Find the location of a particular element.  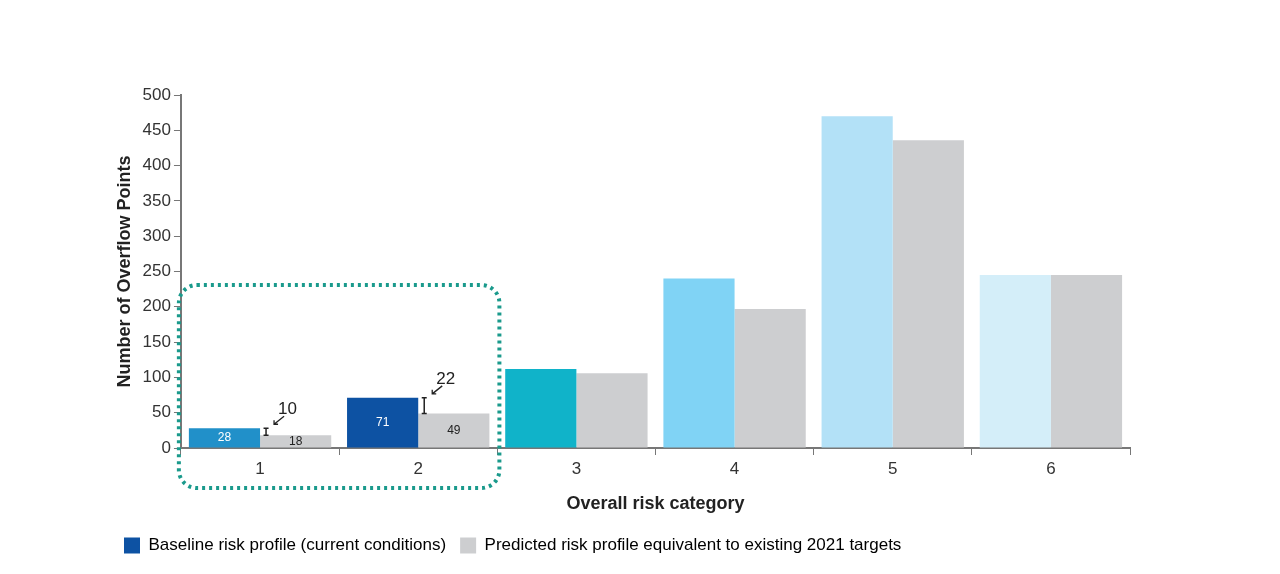

x-tick-label: 3 is located at coordinates (576, 468).